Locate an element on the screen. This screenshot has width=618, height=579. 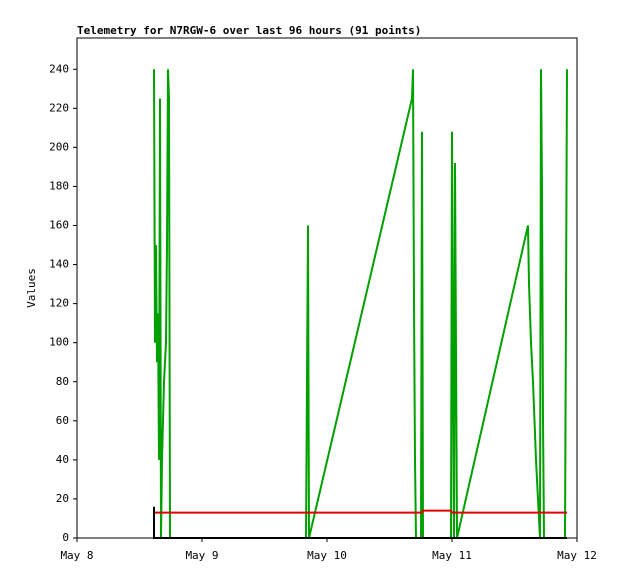
y-tick-label: 120 is located at coordinates (59, 303).